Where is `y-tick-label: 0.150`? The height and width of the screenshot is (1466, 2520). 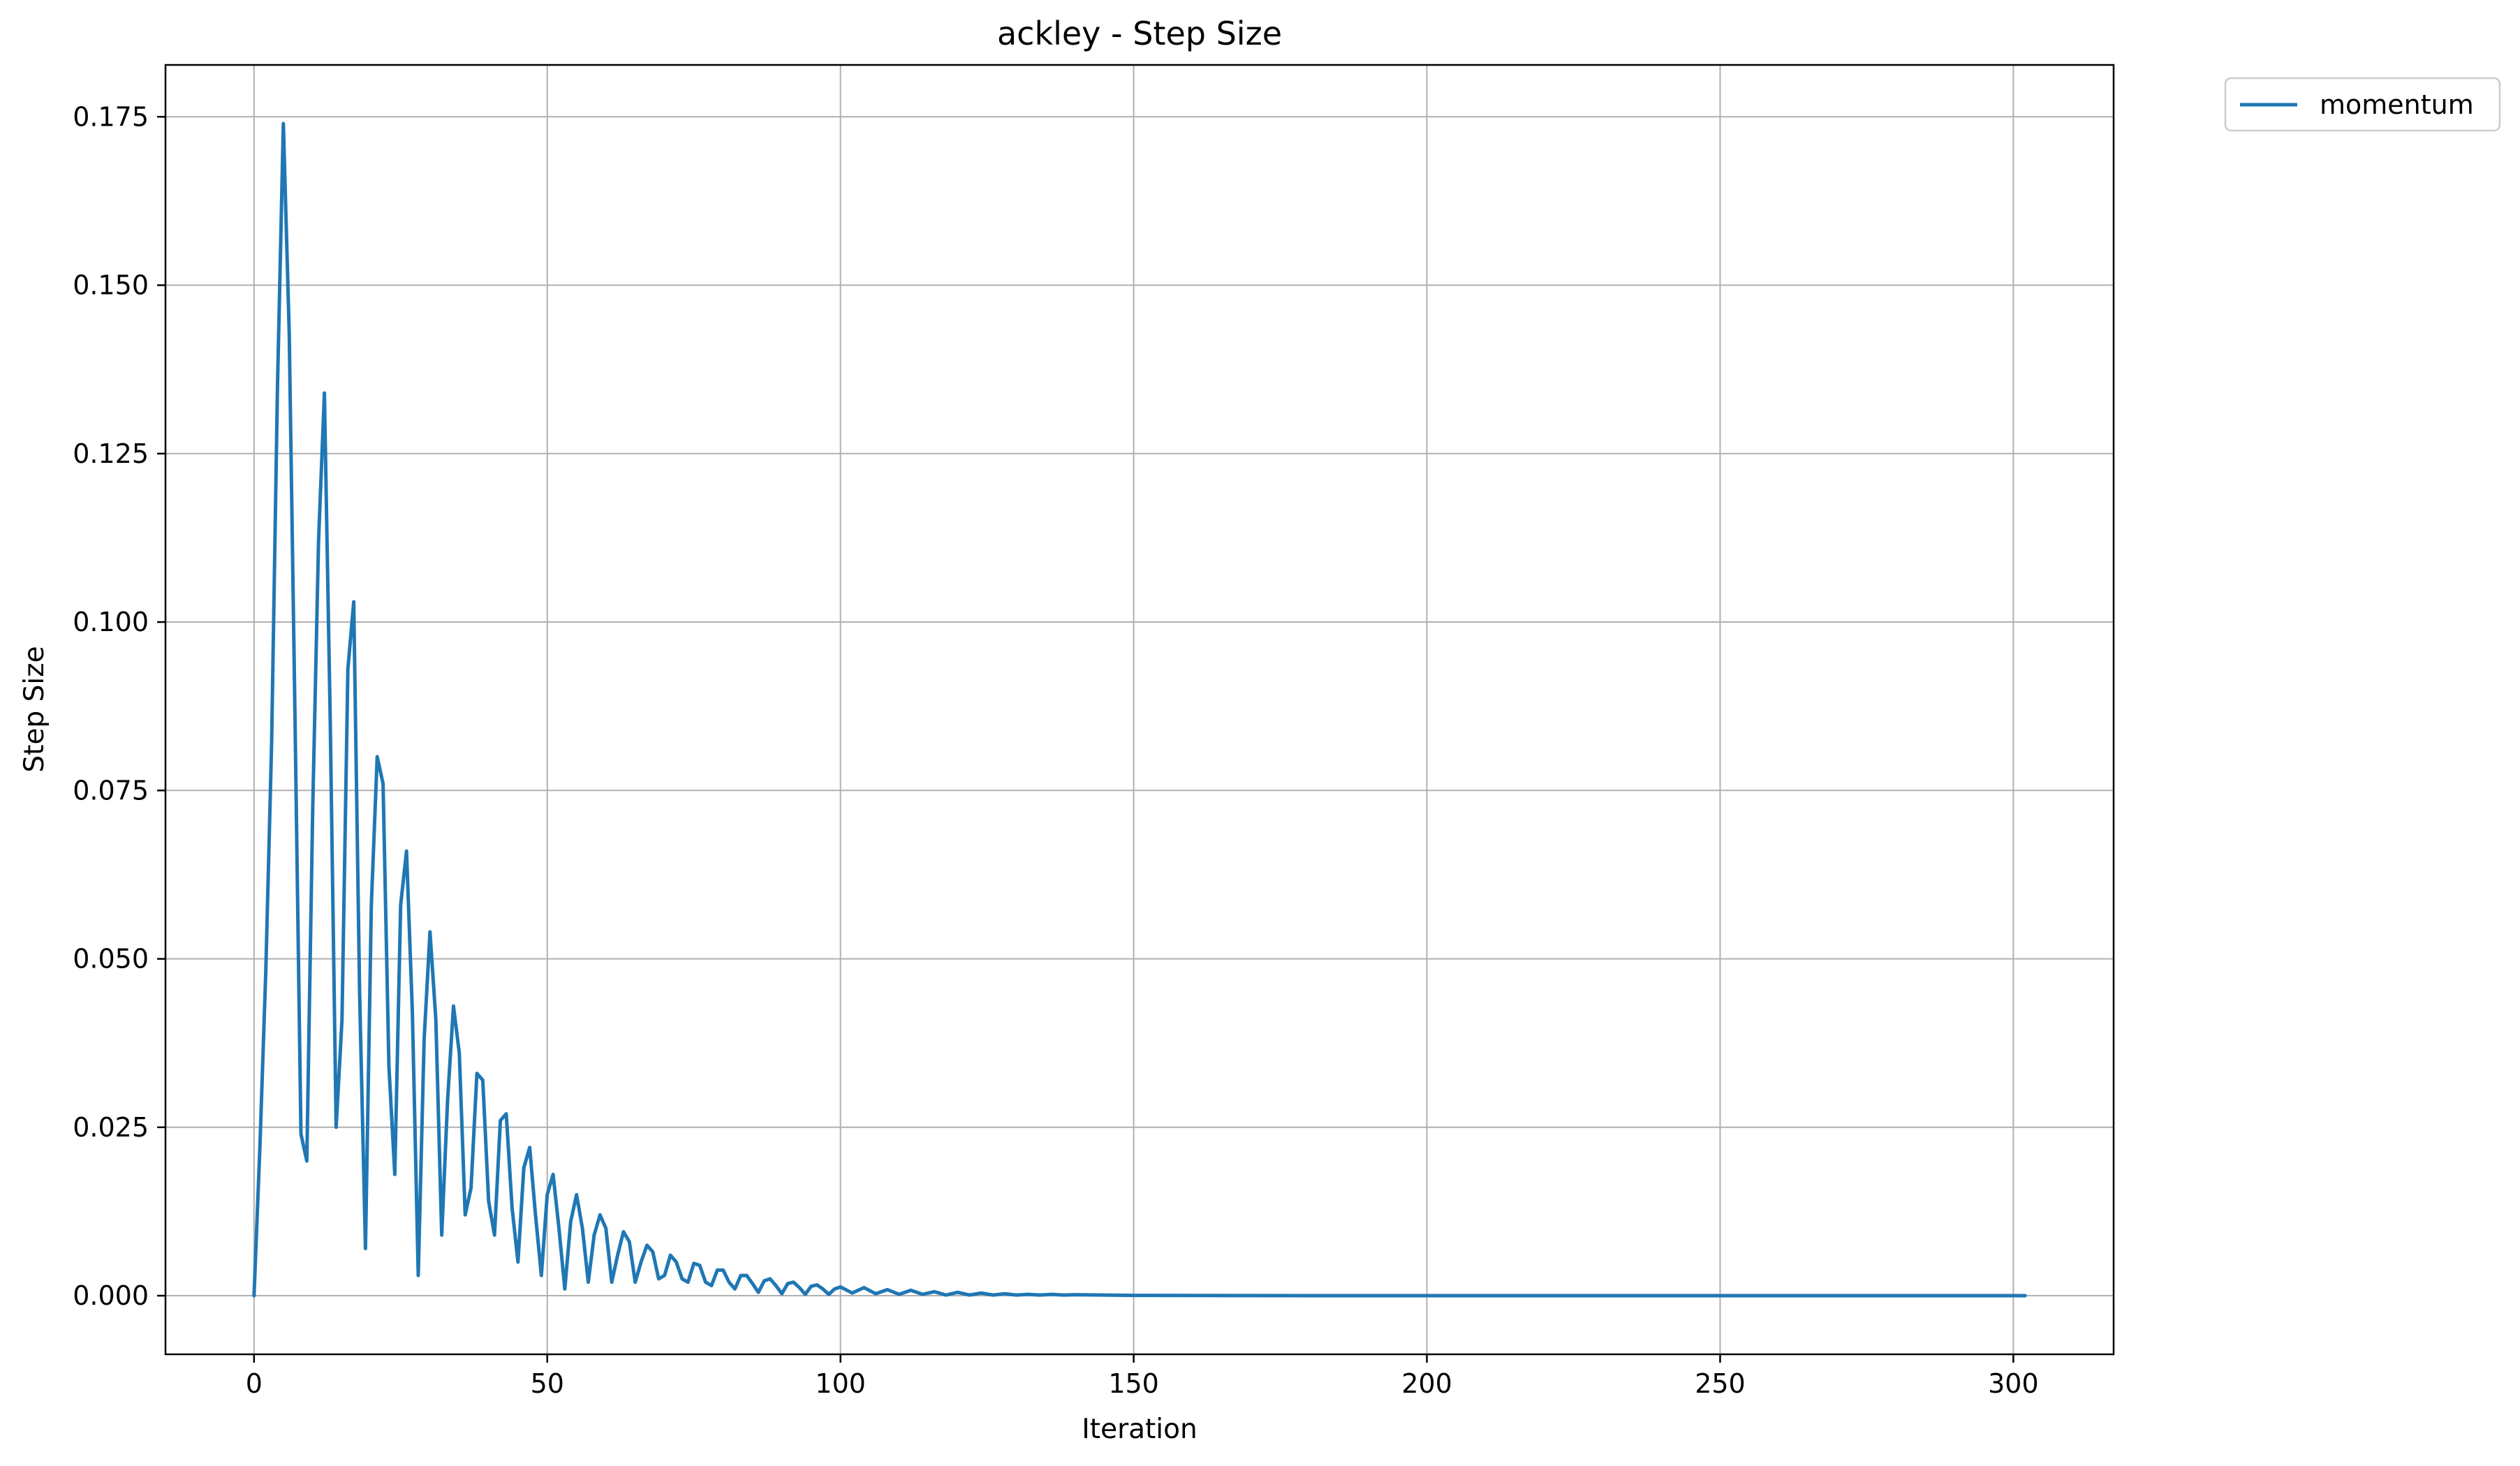
y-tick-label: 0.150 is located at coordinates (111, 285).